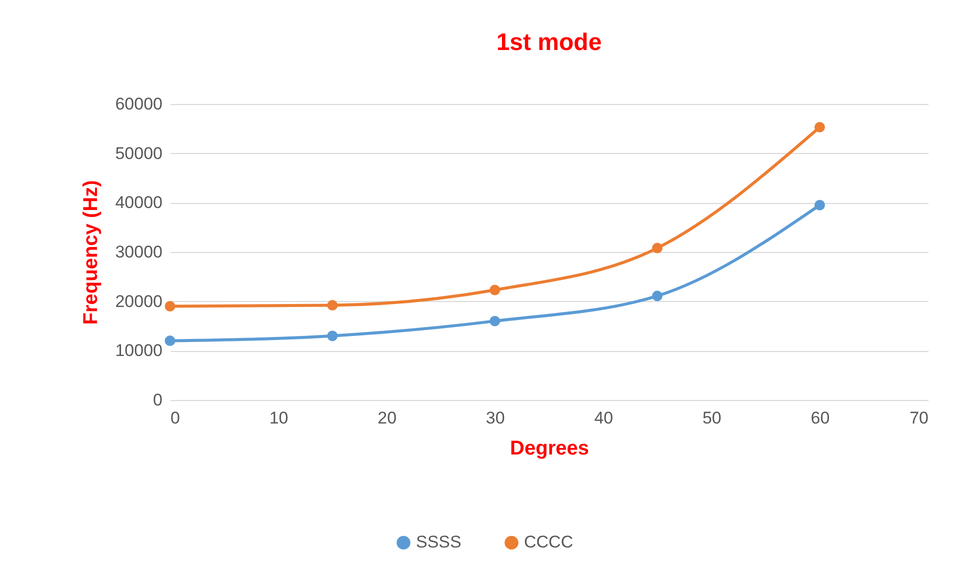 The width and height of the screenshot is (959, 577). I want to click on x-tick-label: 40, so click(604, 418).